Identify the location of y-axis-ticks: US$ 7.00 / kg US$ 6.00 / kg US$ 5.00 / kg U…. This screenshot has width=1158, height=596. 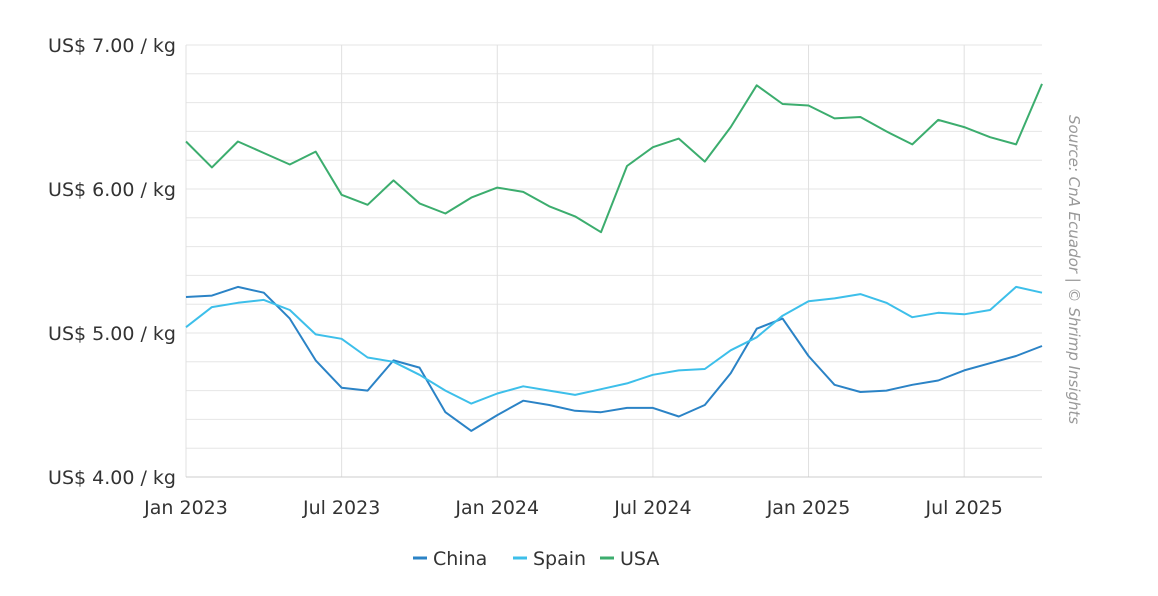
(112, 262).